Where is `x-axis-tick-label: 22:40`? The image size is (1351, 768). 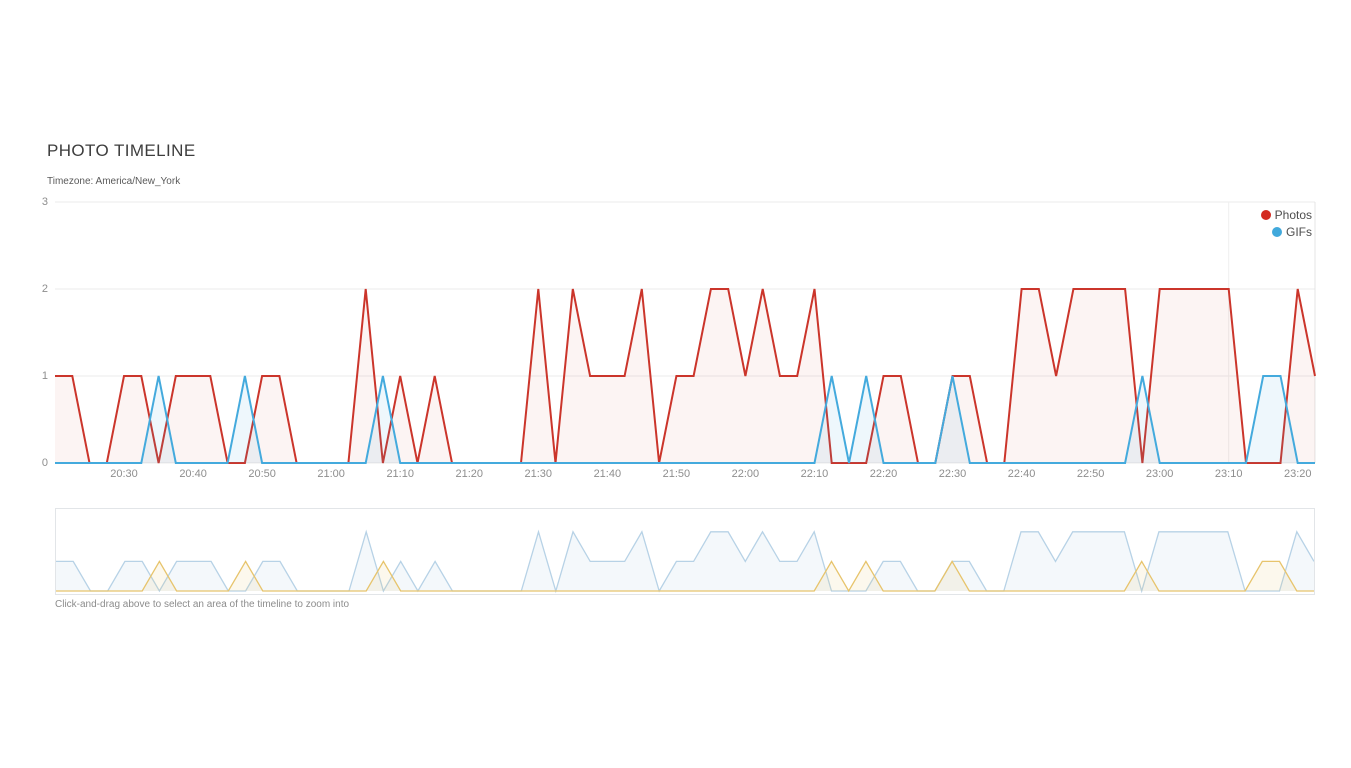
x-axis-tick-label: 22:40 is located at coordinates (1021, 474).